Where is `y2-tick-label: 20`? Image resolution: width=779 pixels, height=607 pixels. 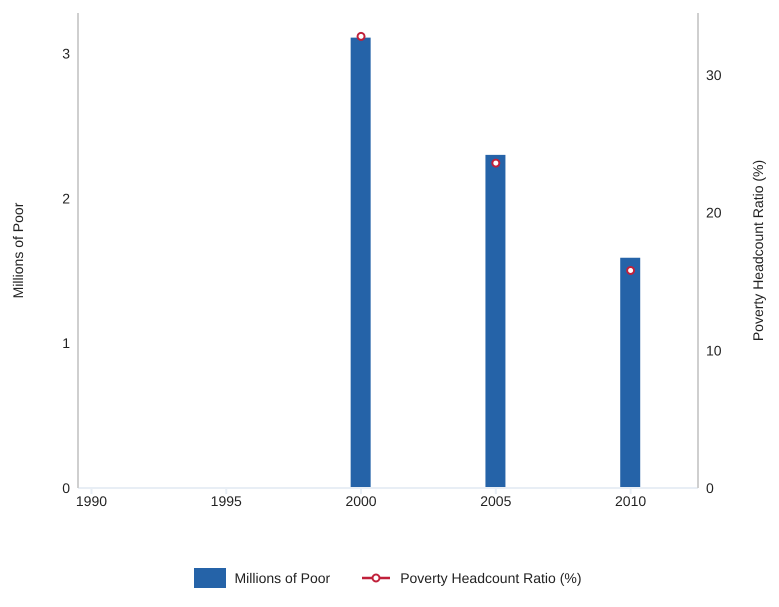 y2-tick-label: 20 is located at coordinates (714, 212).